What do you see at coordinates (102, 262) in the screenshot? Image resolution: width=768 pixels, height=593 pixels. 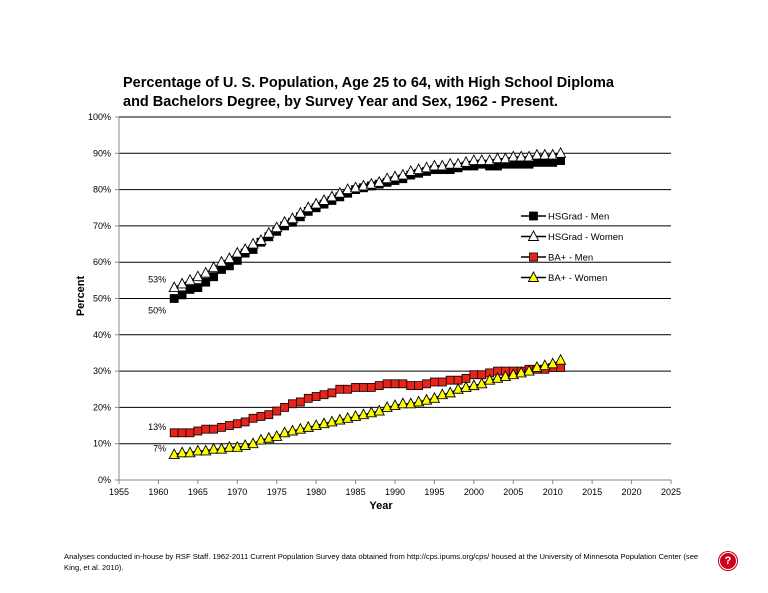 I see `y-tick-label: 60%` at bounding box center [102, 262].